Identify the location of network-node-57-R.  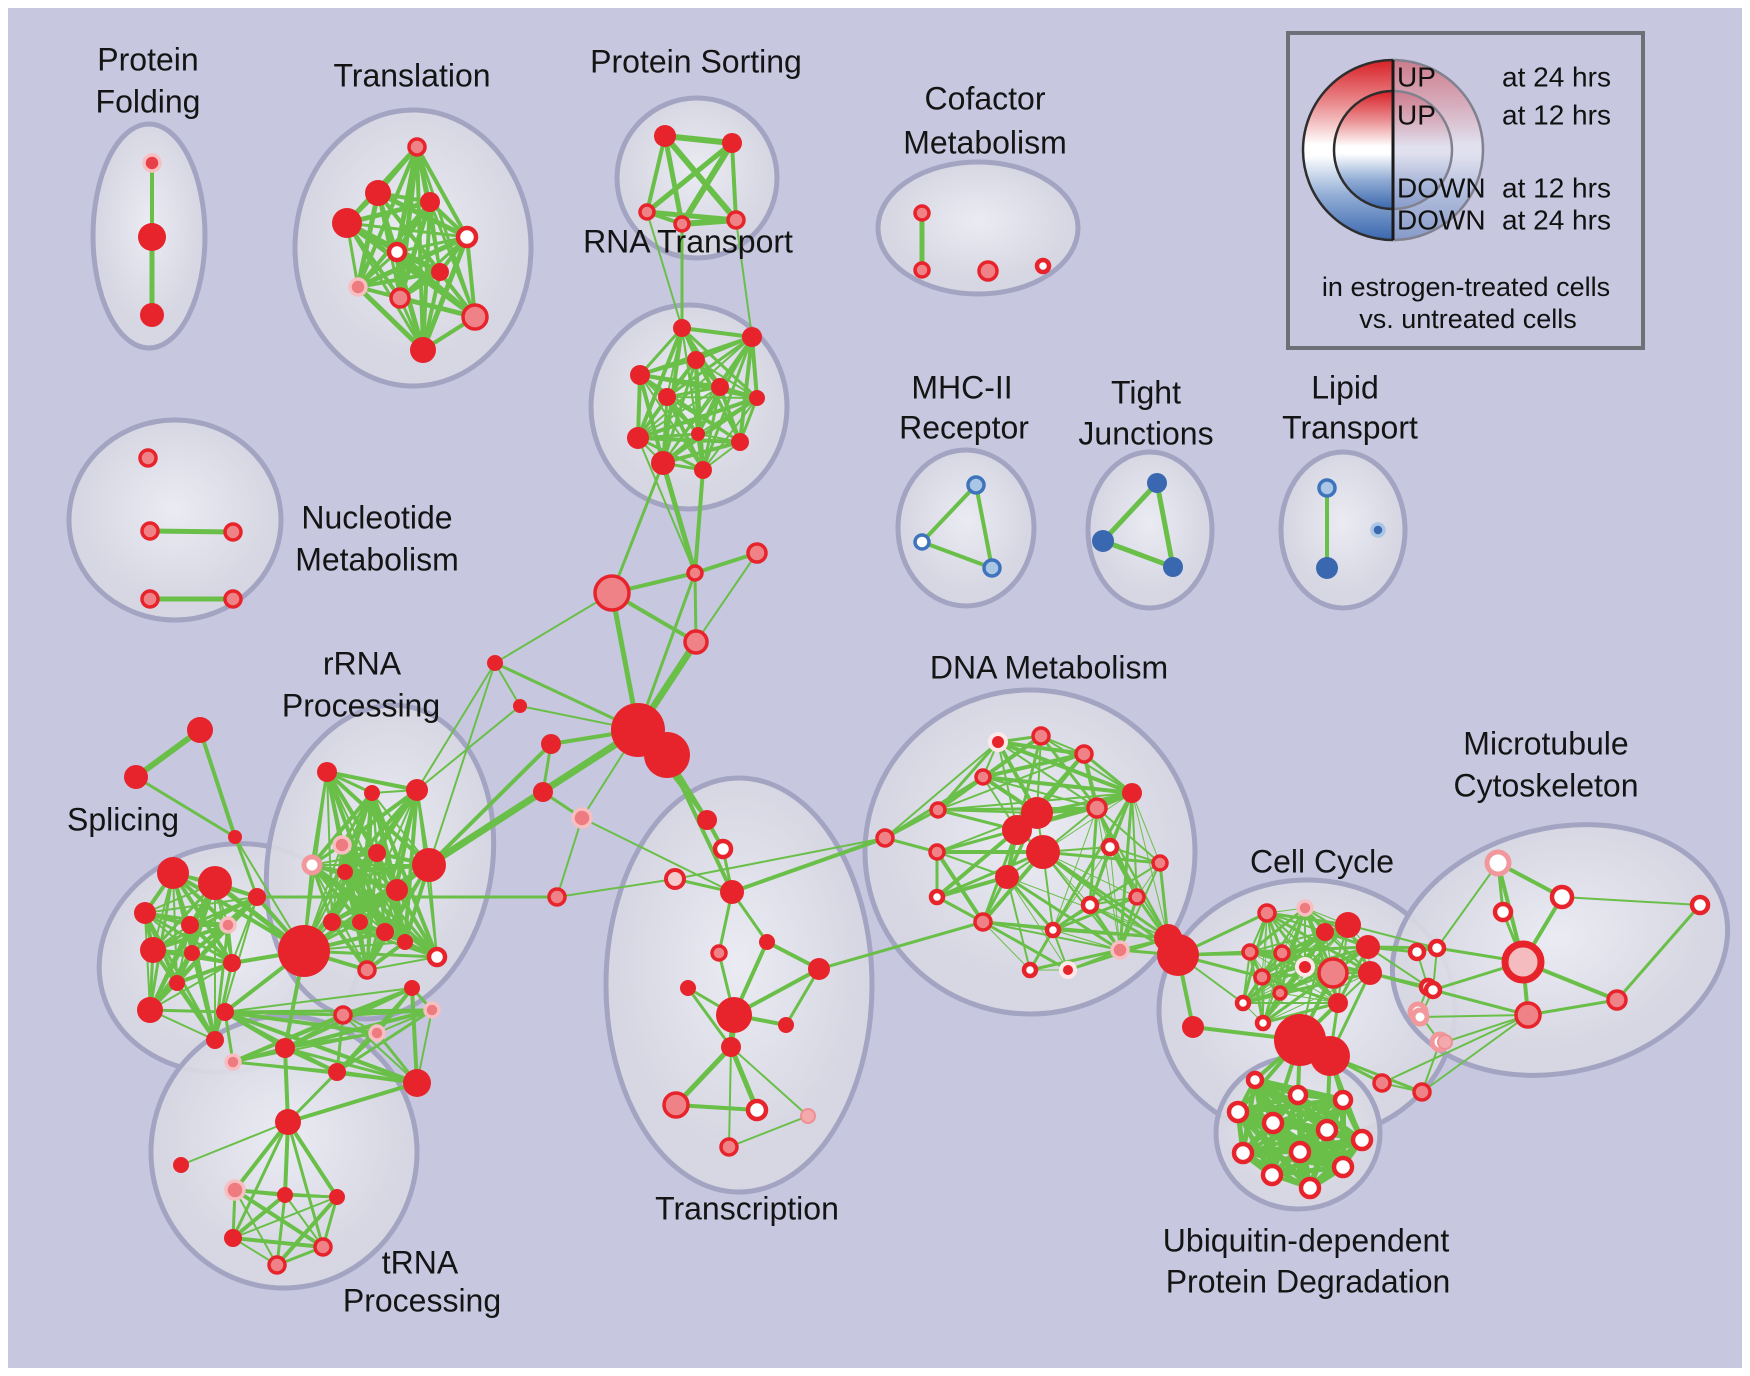
(304, 951).